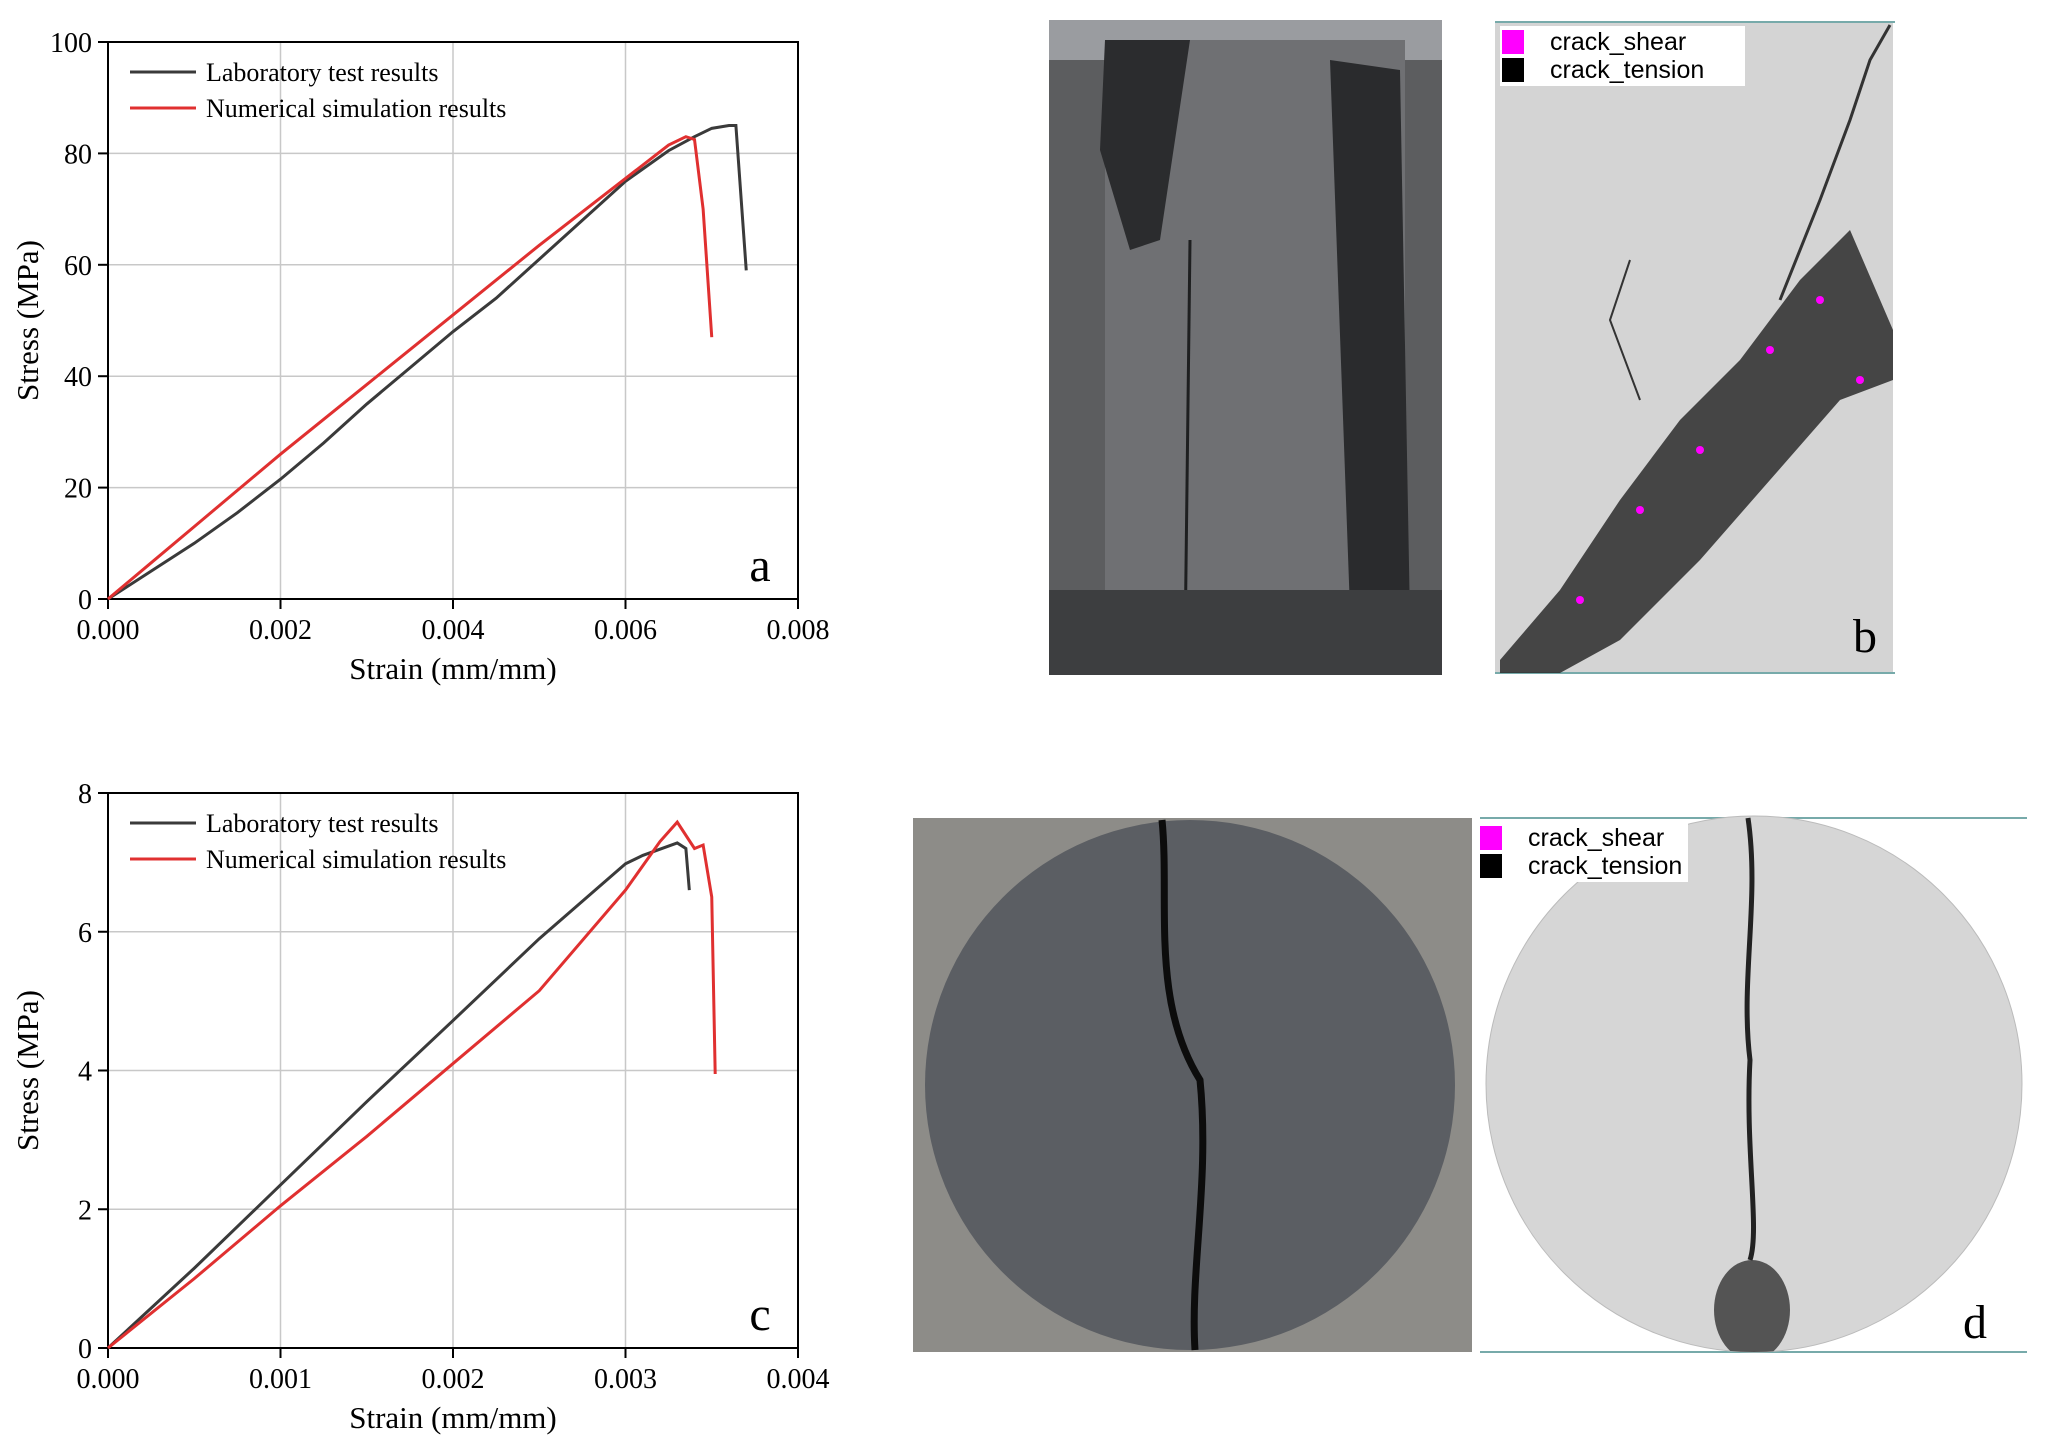  I want to click on y-tick-label: 100, so click(71, 43).